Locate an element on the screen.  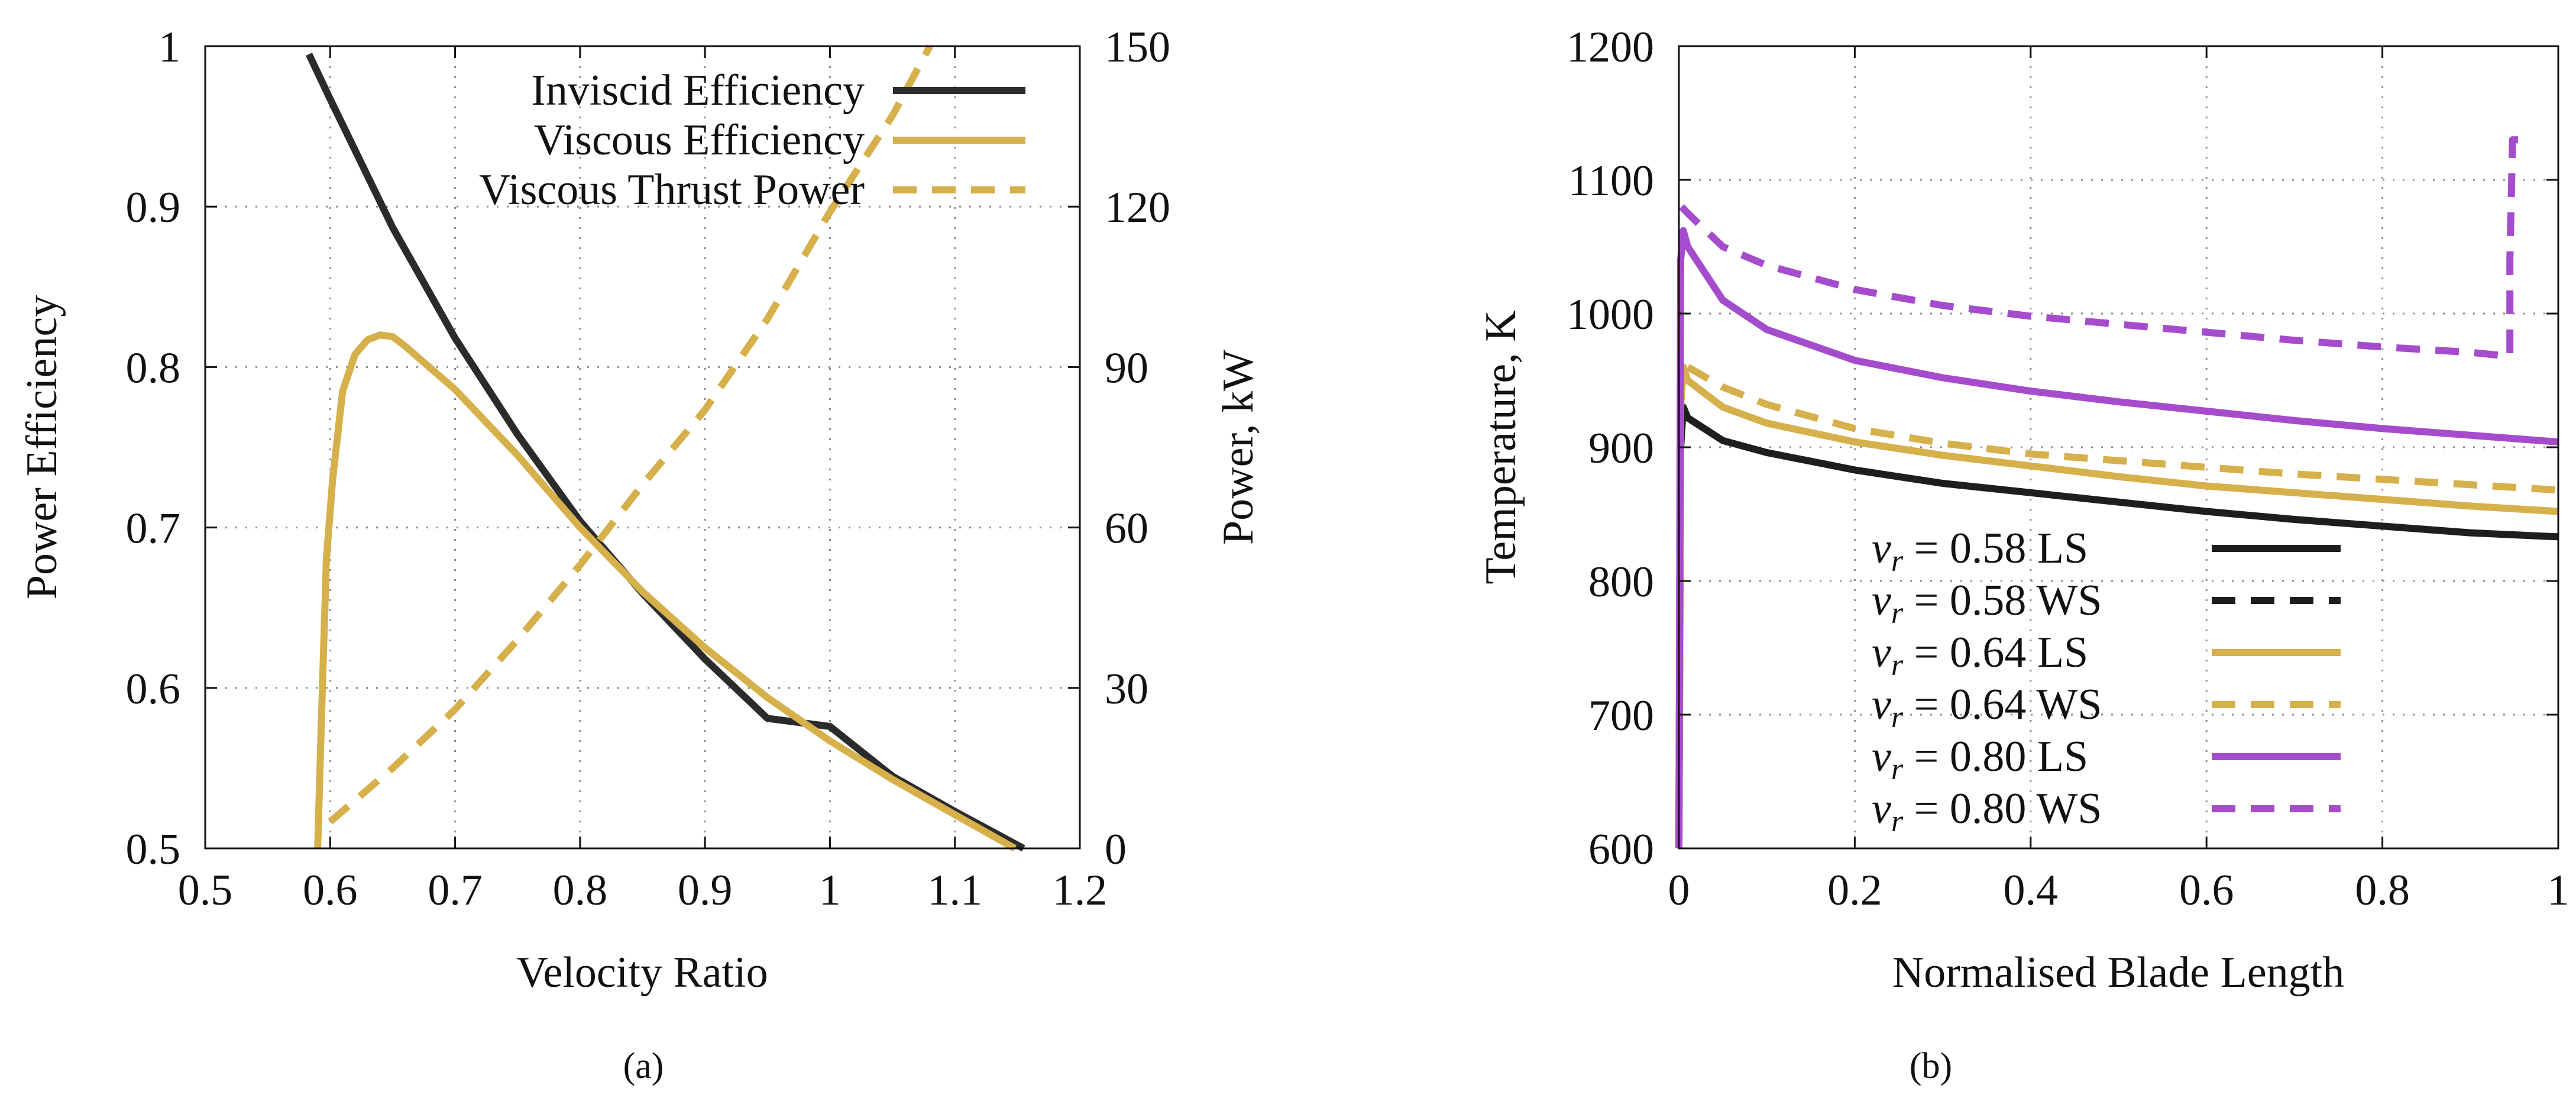
b-legend-value: = 0.64 LS is located at coordinates (1996, 652).